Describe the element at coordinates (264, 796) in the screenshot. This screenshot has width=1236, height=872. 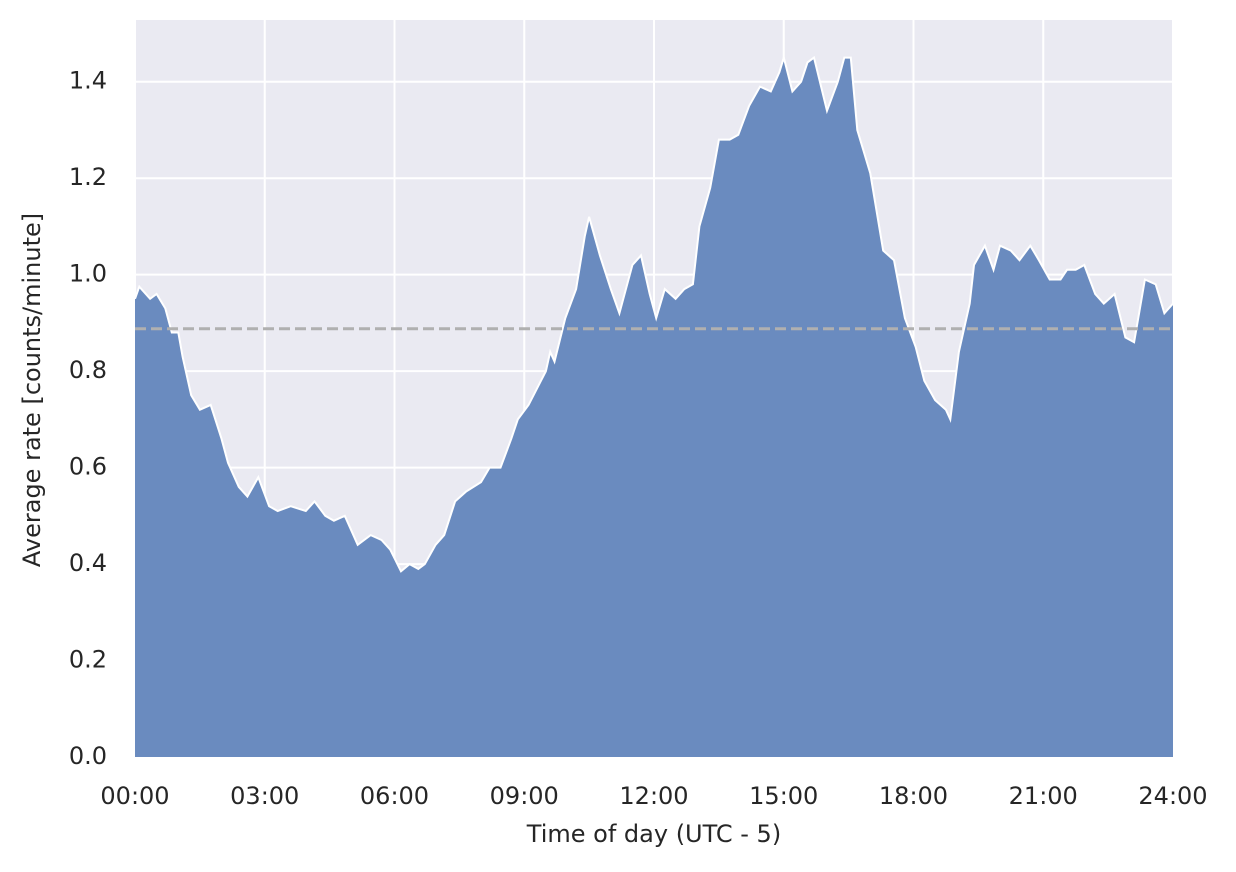
I see `x-tick-label: 03:00` at that location.